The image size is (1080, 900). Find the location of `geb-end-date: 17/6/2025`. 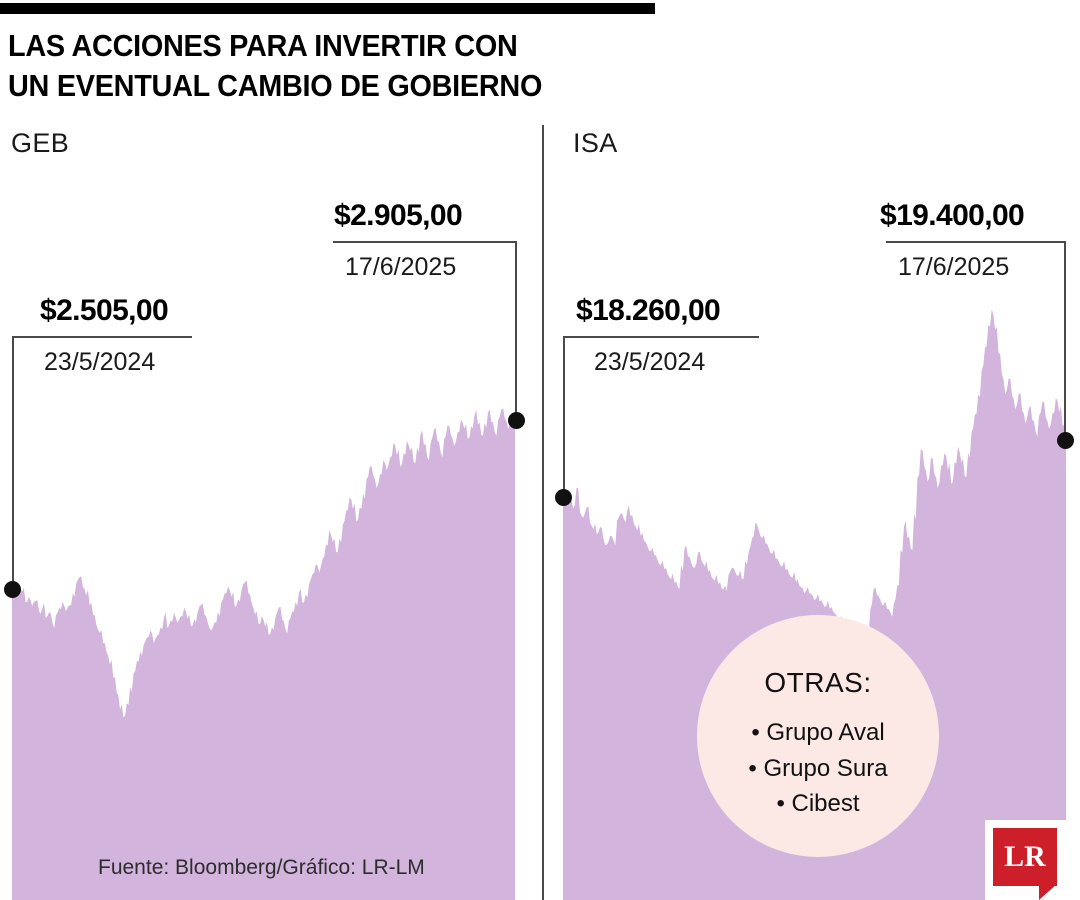

geb-end-date: 17/6/2025 is located at coordinates (401, 267).